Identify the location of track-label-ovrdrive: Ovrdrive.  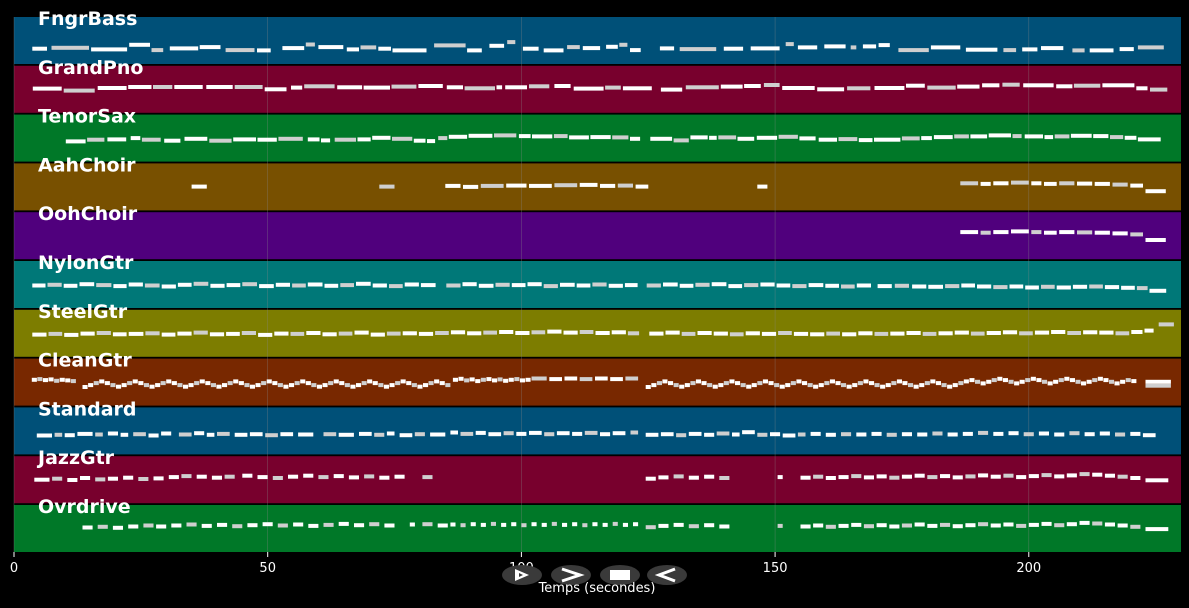
(84, 507).